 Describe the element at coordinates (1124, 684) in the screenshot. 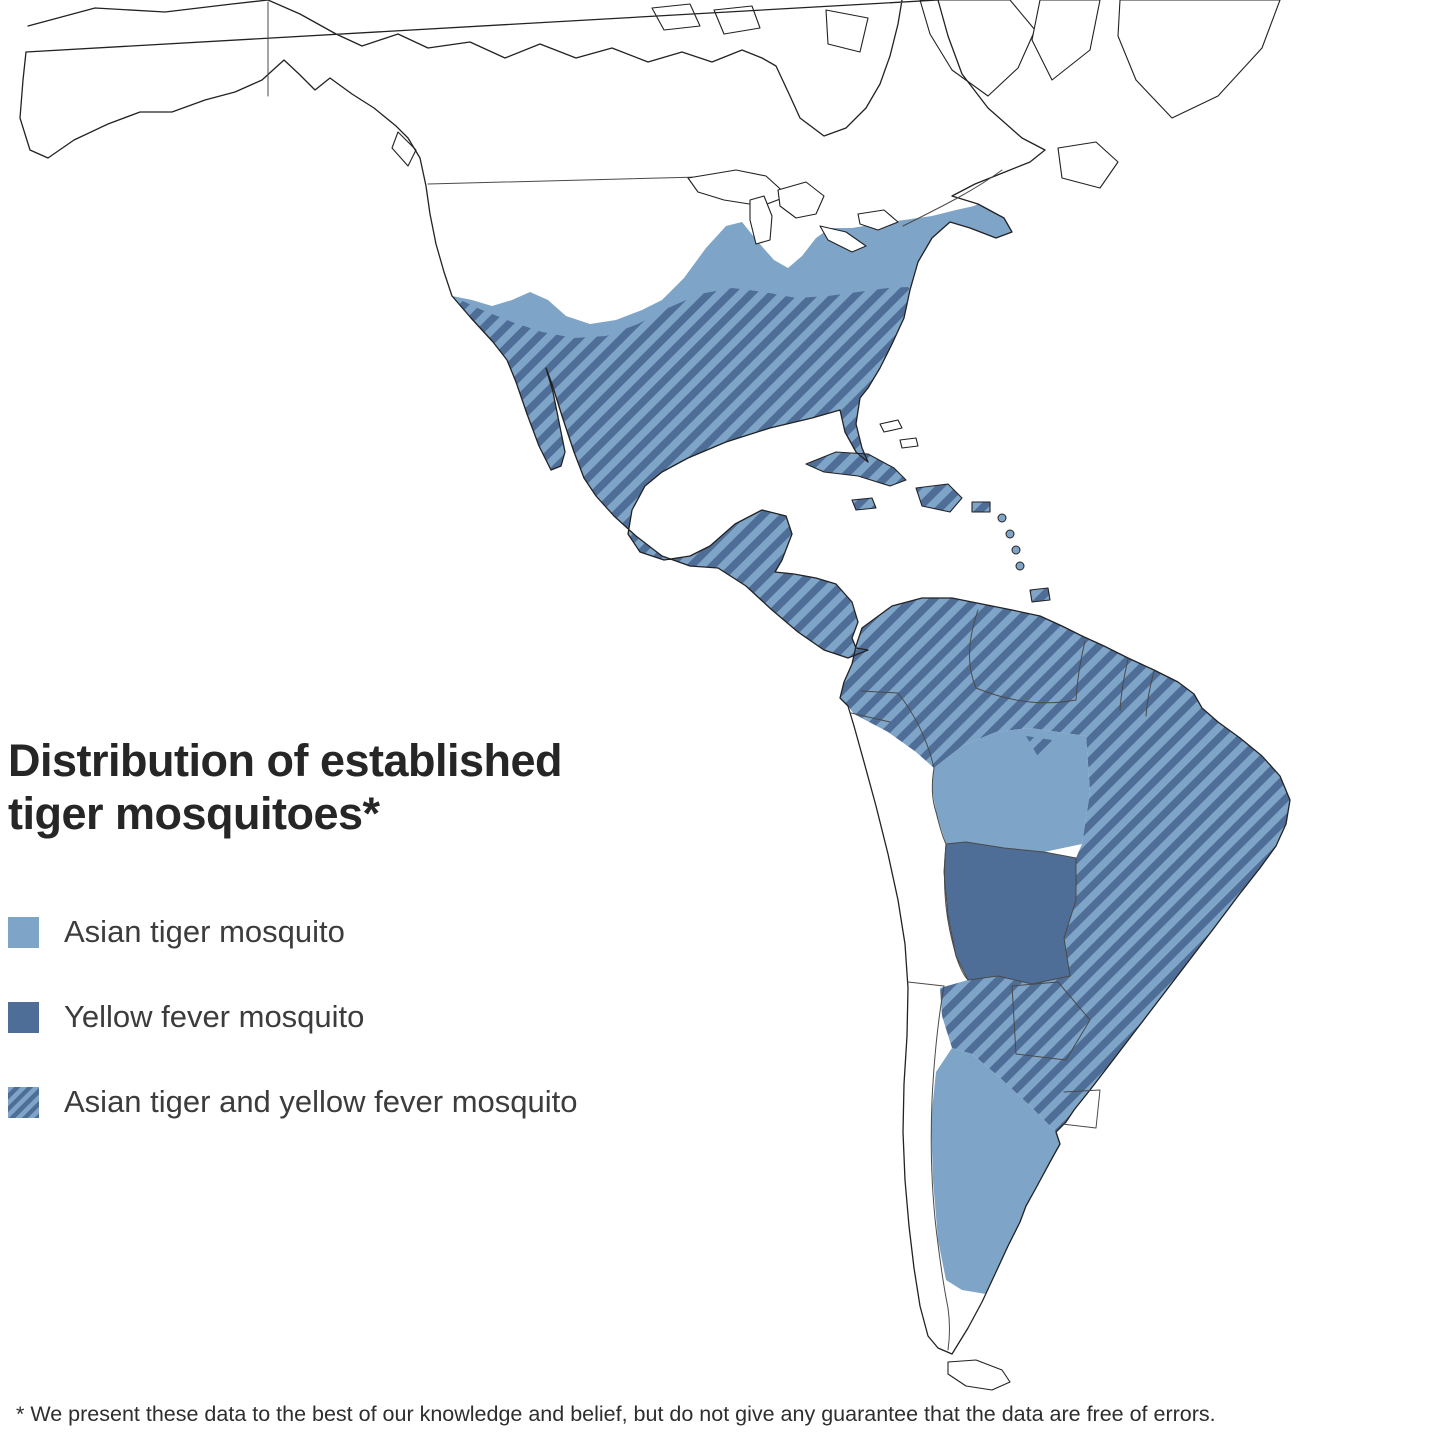

I see `guyana-border` at that location.